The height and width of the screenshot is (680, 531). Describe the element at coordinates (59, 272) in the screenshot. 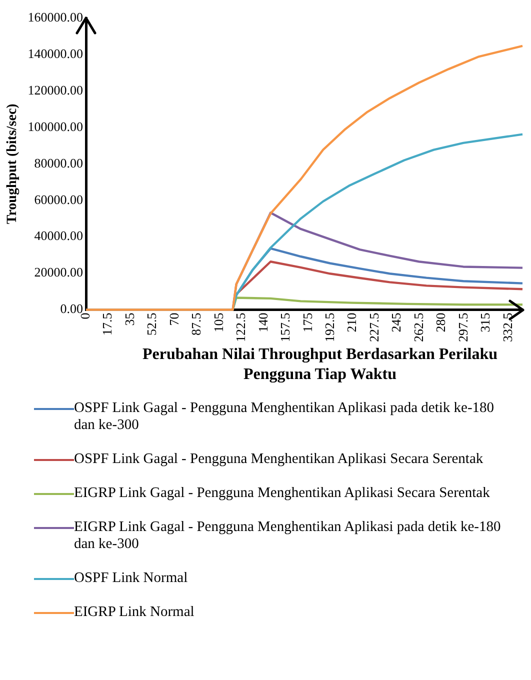

I see `y-tick-label: 20000.00` at that location.